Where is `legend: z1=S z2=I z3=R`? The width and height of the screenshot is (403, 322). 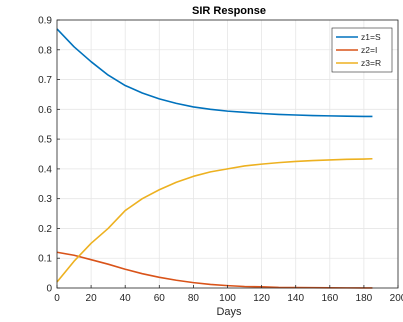
legend: z1=S z2=I z3=R is located at coordinates (362, 50).